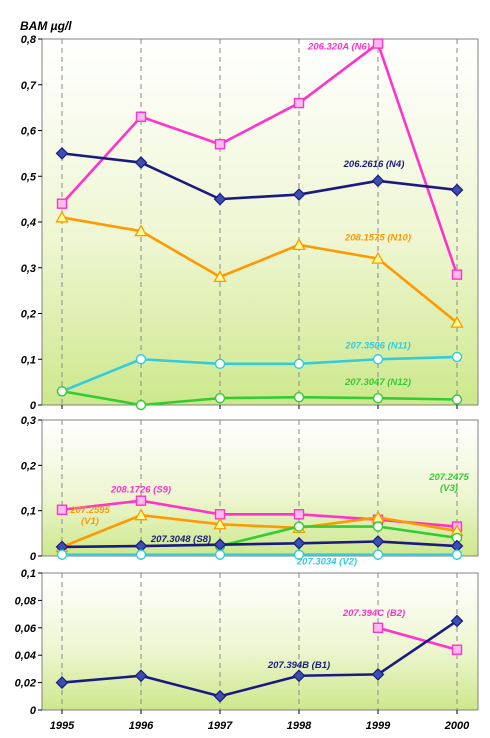 This screenshot has width=490, height=738. I want to click on series-206-2616-n4, so click(259, 176).